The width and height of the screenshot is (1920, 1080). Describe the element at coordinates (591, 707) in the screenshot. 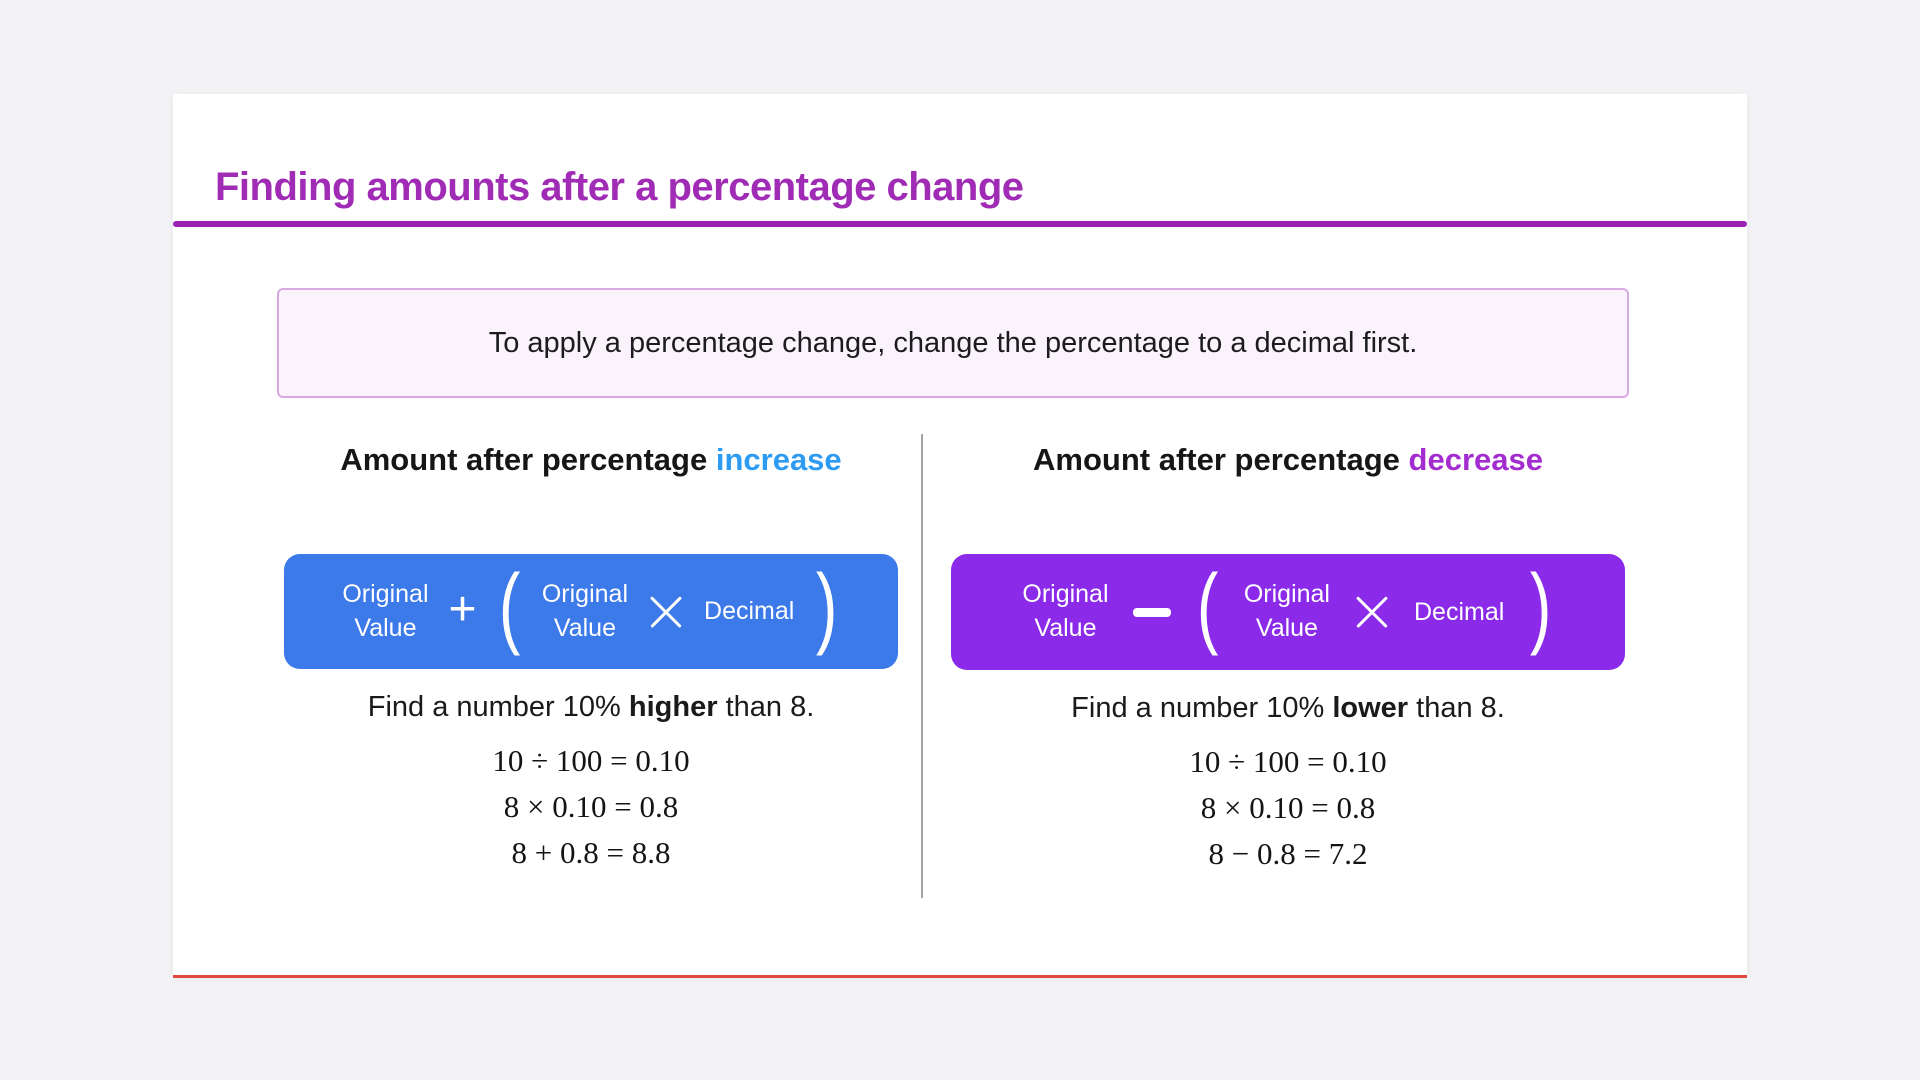

I see `increase-example: Find a number 10% higher than 8.` at that location.